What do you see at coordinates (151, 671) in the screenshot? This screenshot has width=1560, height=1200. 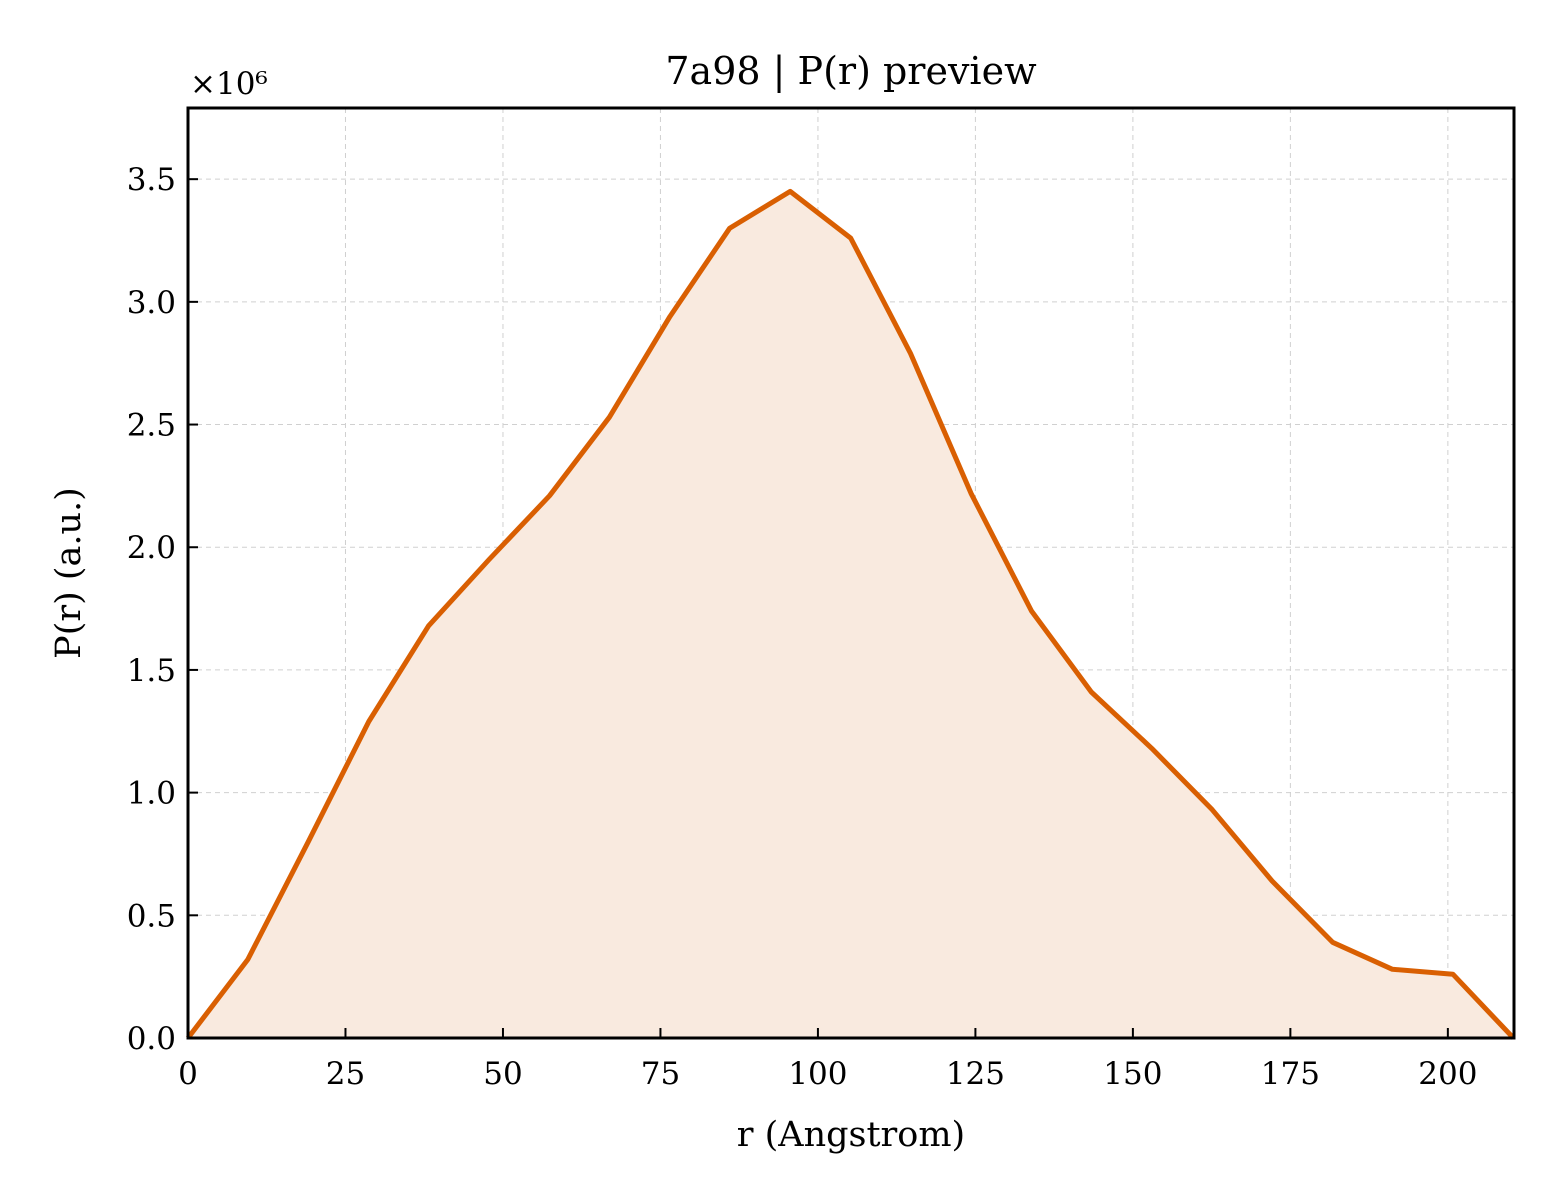 I see `y-tick-label: 1.5` at bounding box center [151, 671].